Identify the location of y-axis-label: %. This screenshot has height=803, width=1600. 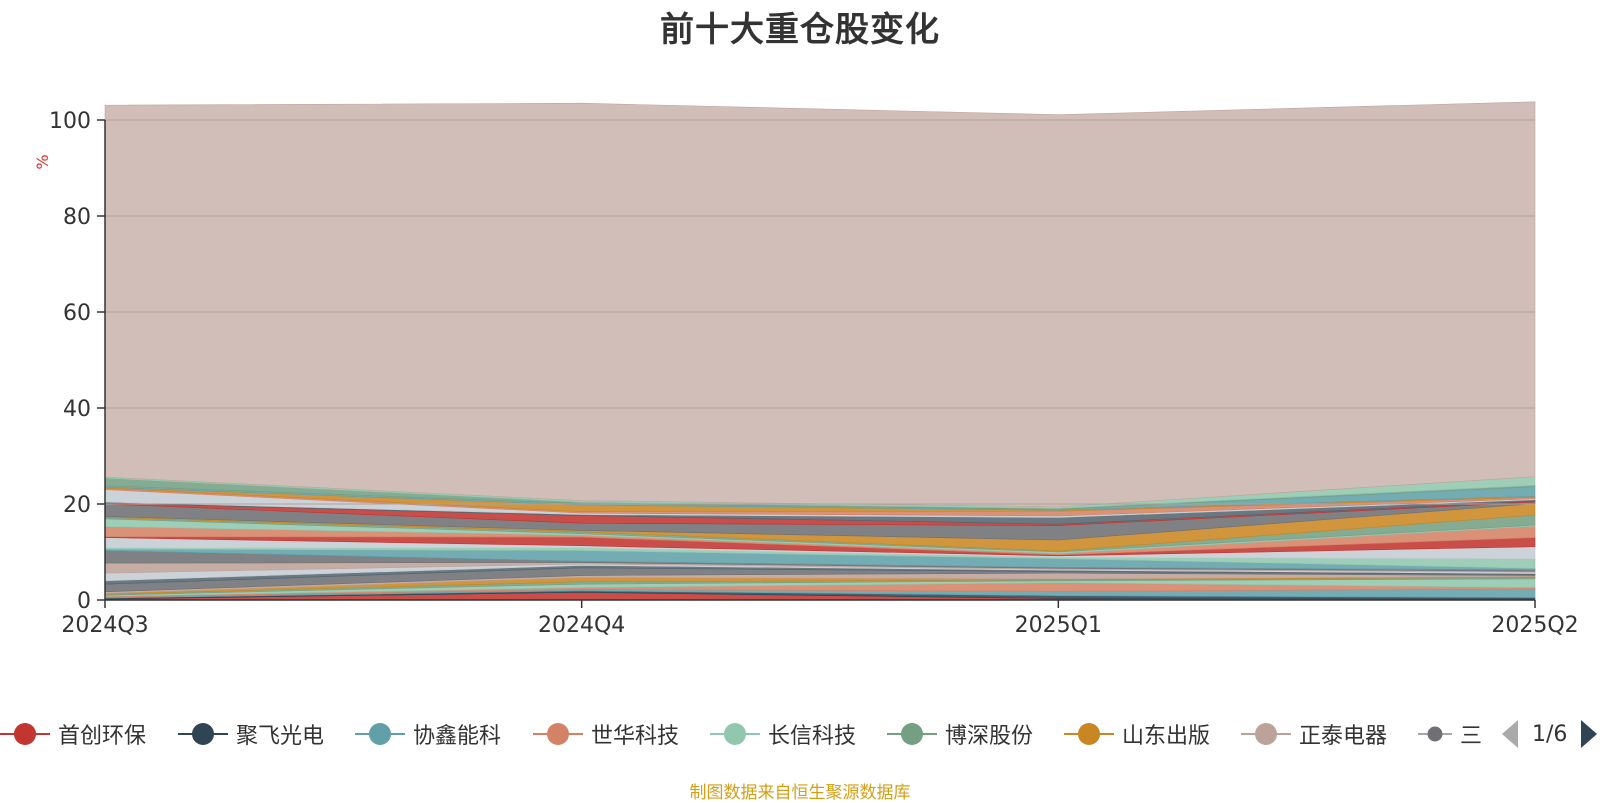
(42, 161).